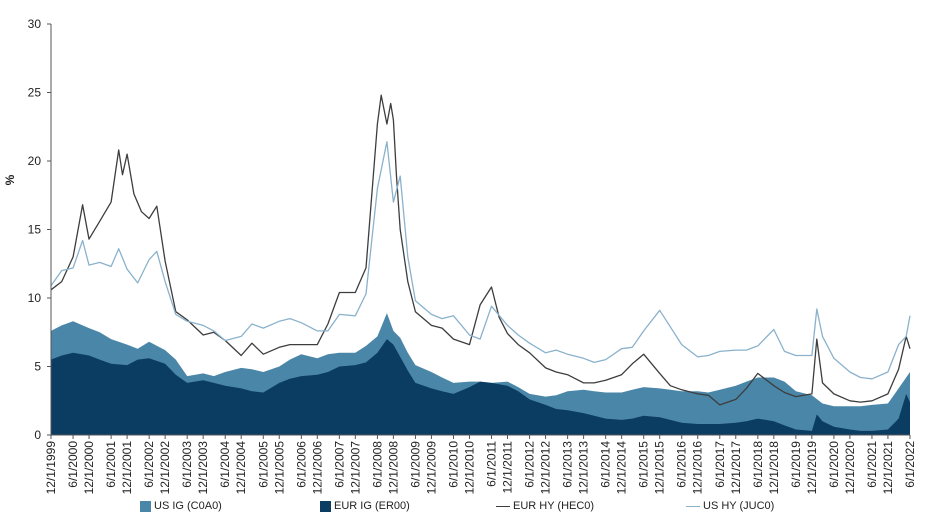 The height and width of the screenshot is (526, 927). I want to click on legend-item-eur-ig: EUR IG (ER00), so click(365, 506).